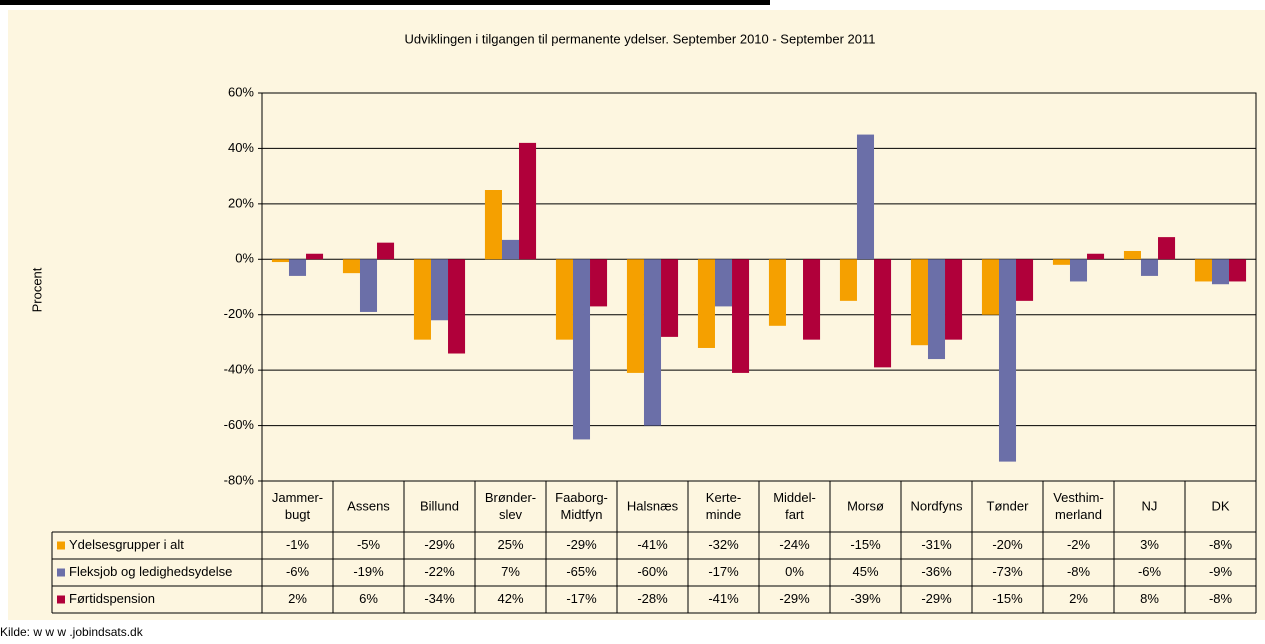 The width and height of the screenshot is (1265, 644). I want to click on table-cell: 42%, so click(510, 598).